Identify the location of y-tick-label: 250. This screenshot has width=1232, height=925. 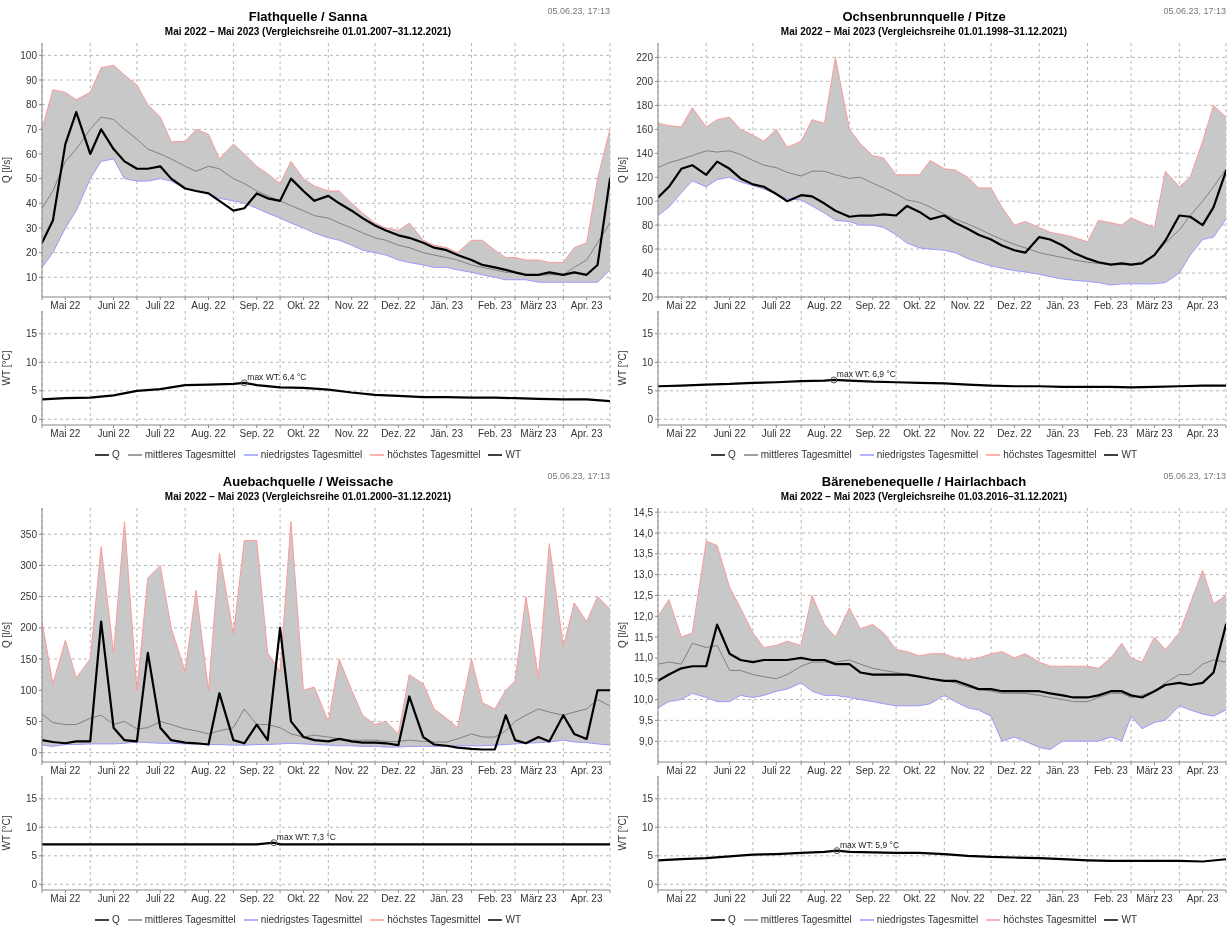
(29, 597).